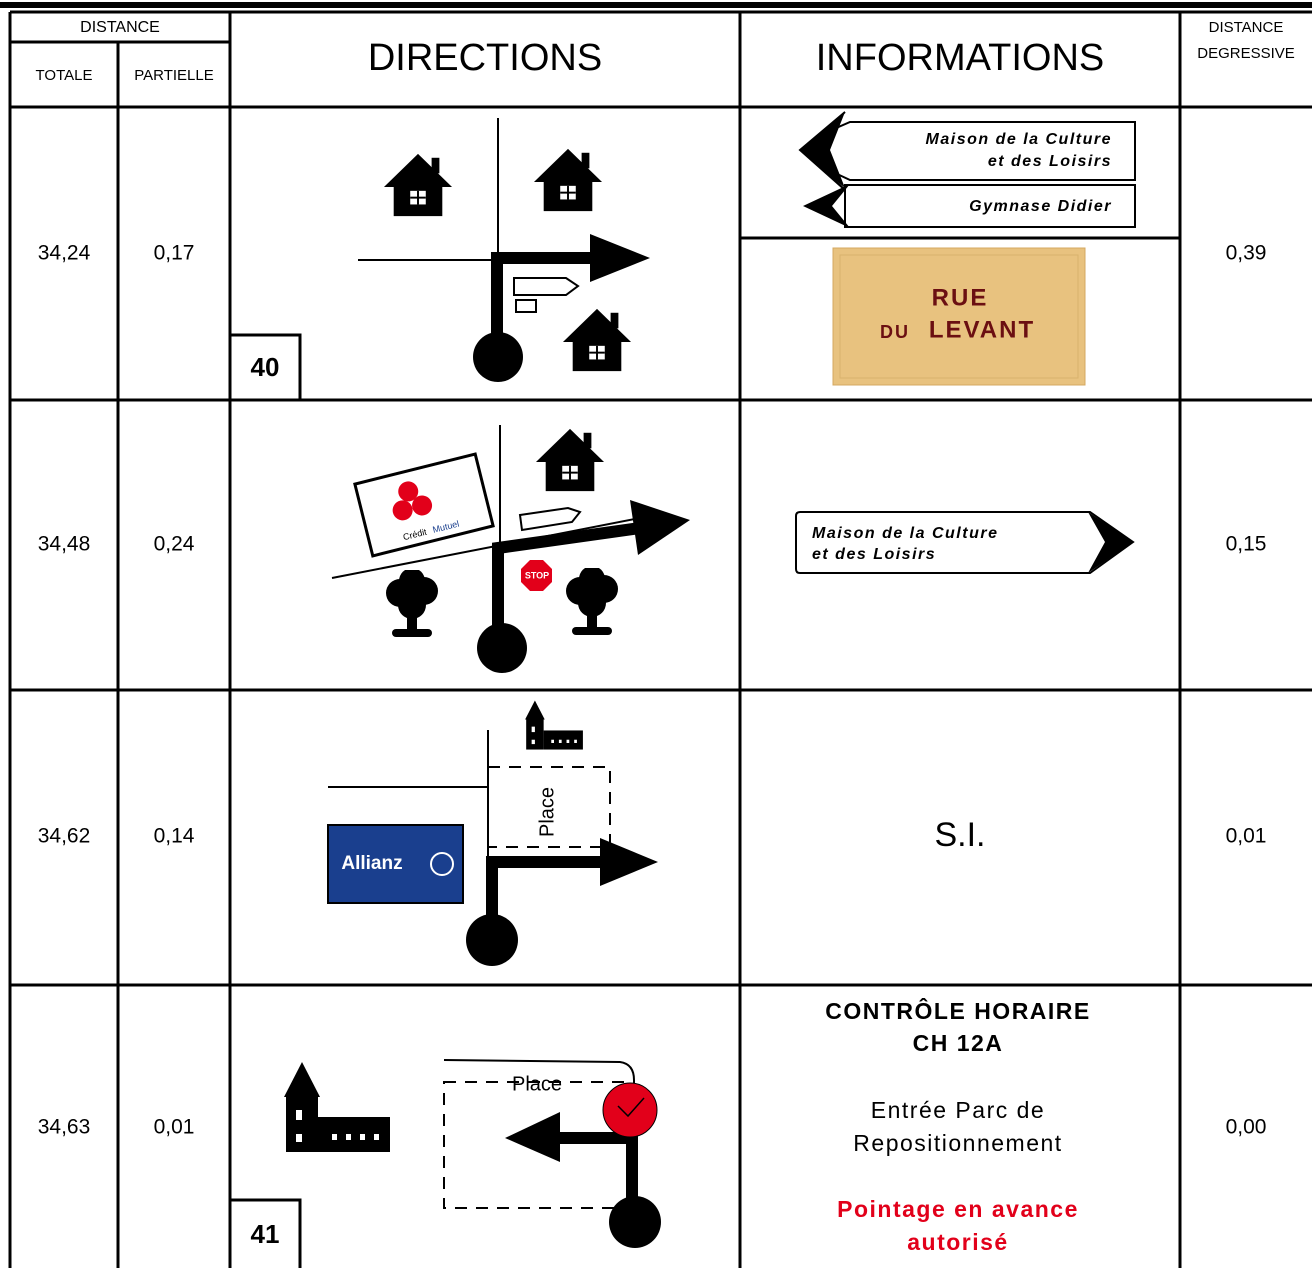 The width and height of the screenshot is (1312, 1273). Describe the element at coordinates (64, 836) in the screenshot. I see `distance-totale: 34,62` at that location.